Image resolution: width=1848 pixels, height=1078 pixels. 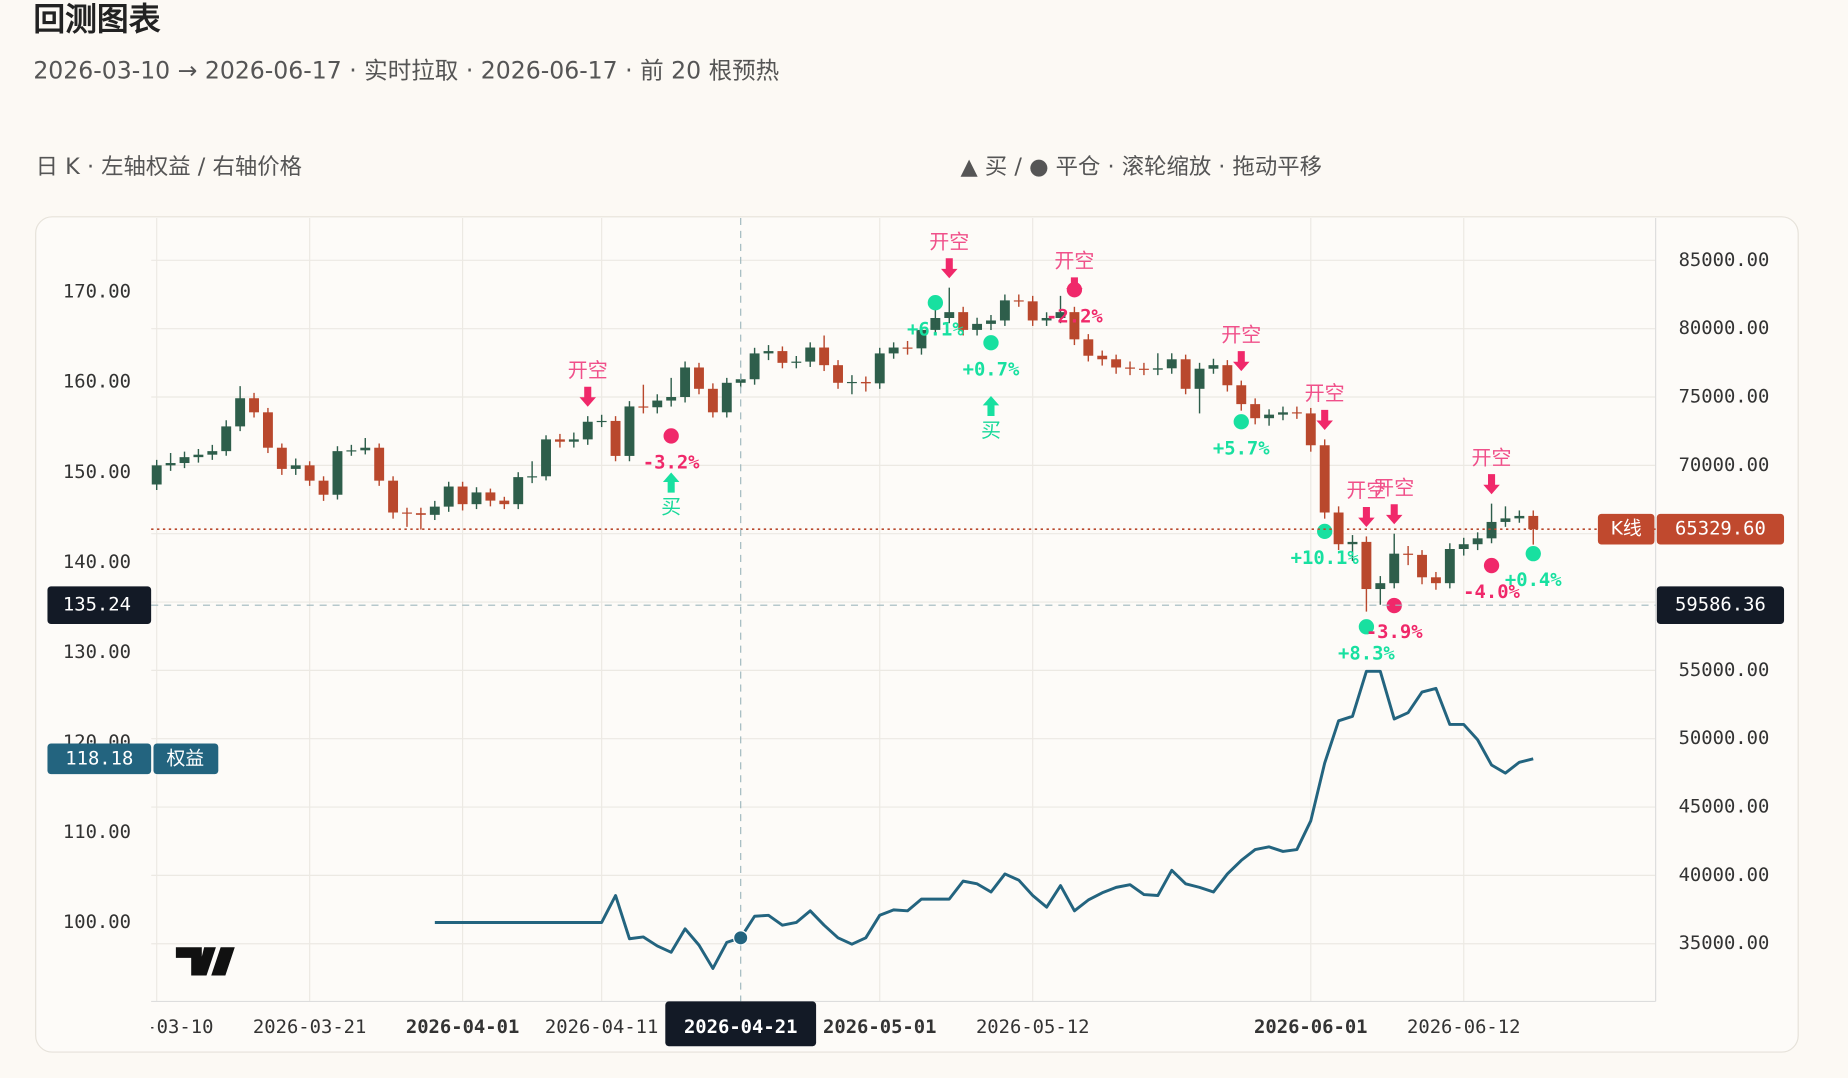 I want to click on y2-tick-label: 45000.00, so click(x=1724, y=807).